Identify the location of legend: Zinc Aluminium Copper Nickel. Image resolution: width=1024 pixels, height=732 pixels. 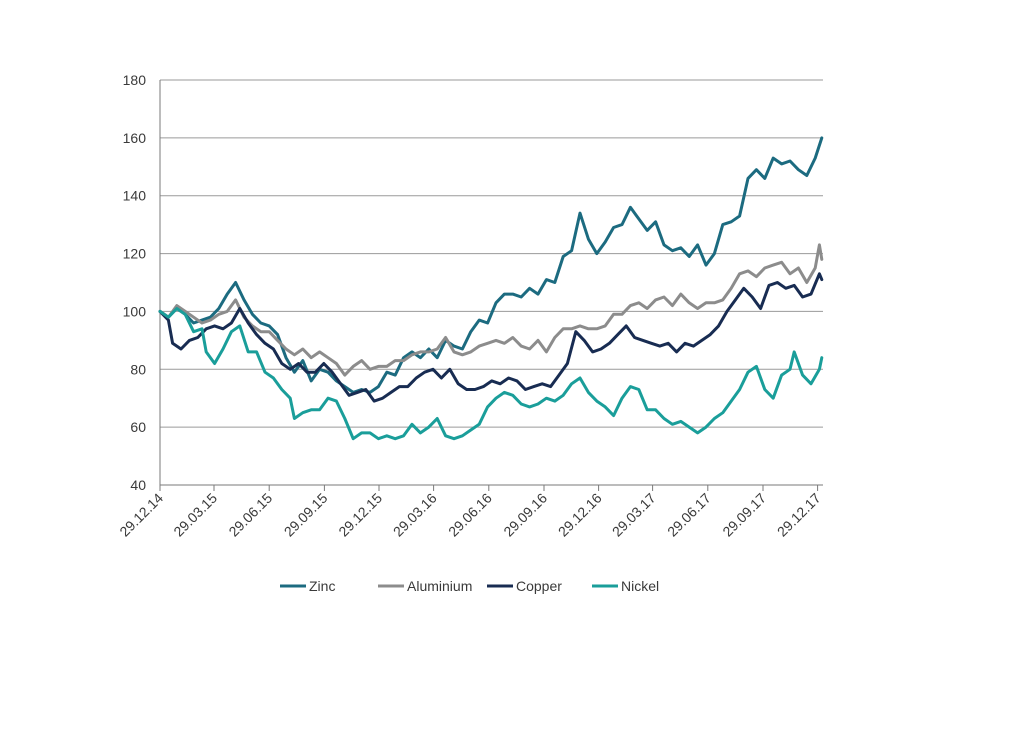
(469, 586).